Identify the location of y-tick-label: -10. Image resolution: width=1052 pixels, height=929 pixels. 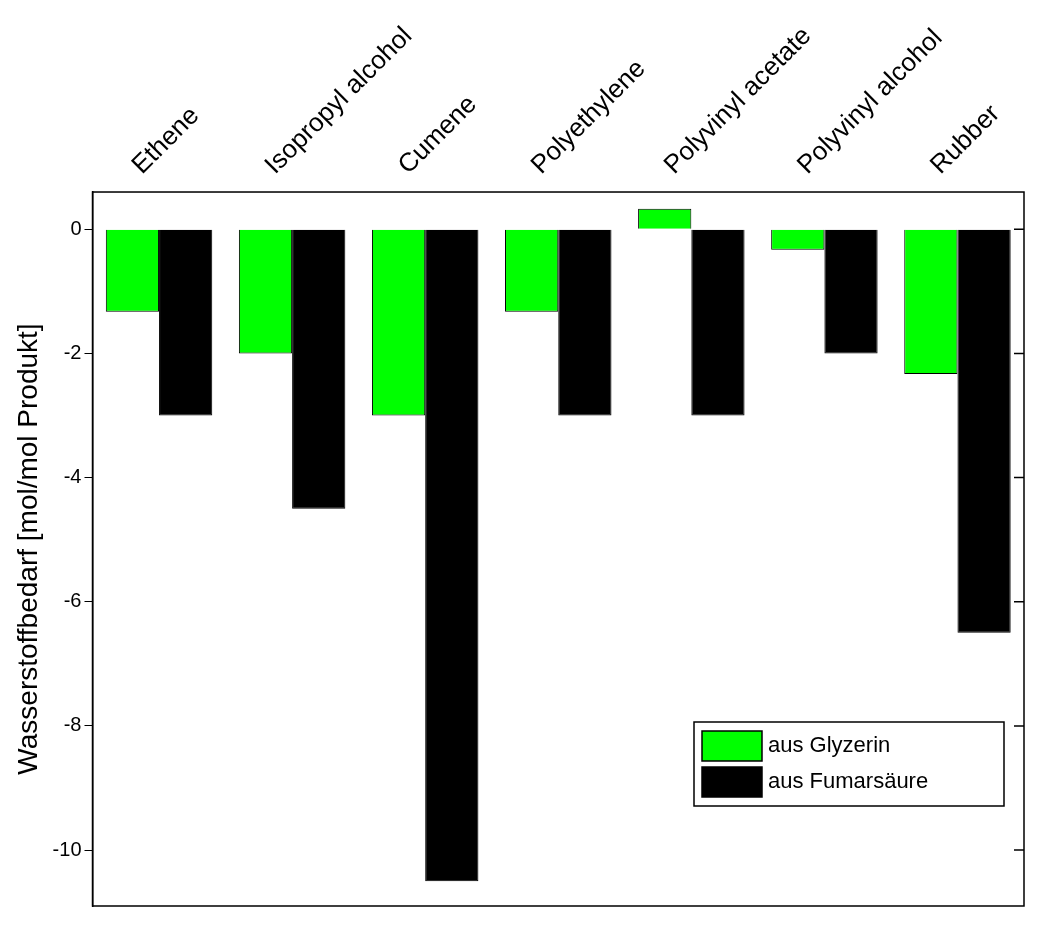
(67, 848).